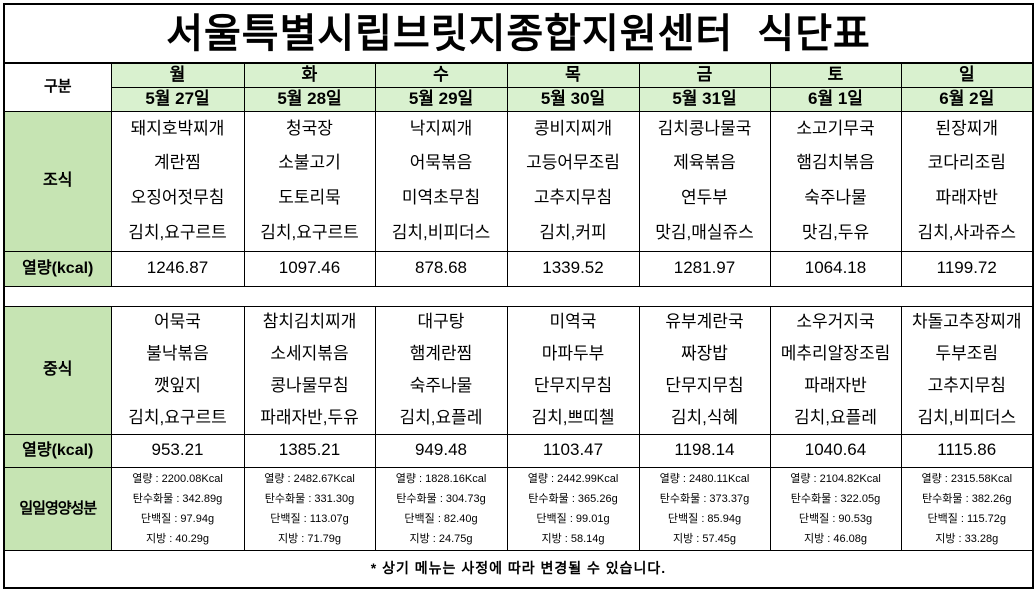 This screenshot has width=1035, height=590. Describe the element at coordinates (835, 518) in the screenshot. I see `nutrition-protein: 단백질 : 90.53g` at that location.